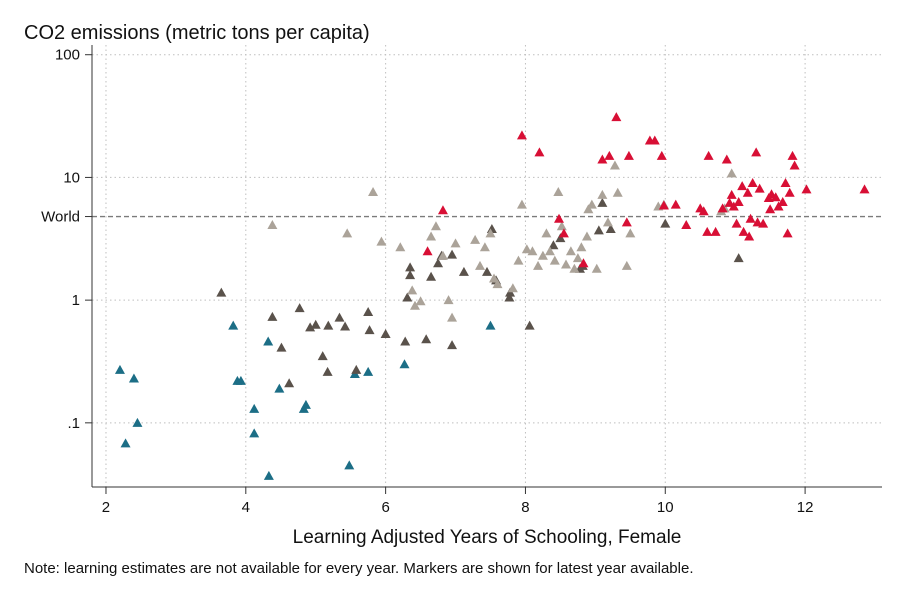  I want to click on world-reference-label: World, so click(60, 217).